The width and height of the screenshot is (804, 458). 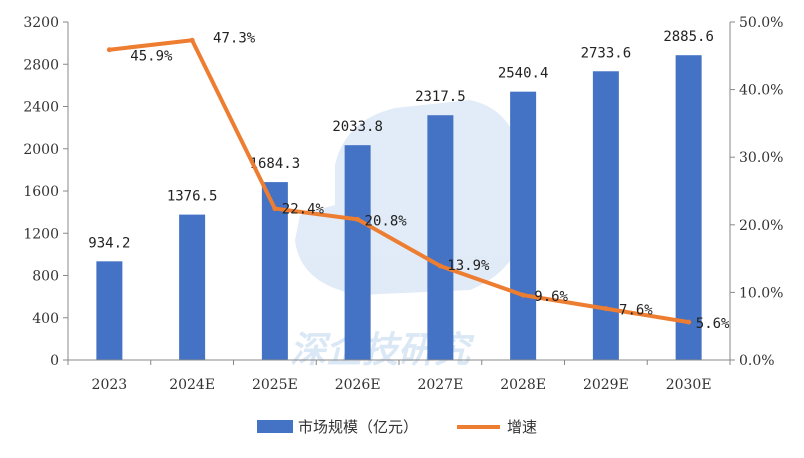 I want to click on left-tick-label: 0, so click(x=54, y=361).